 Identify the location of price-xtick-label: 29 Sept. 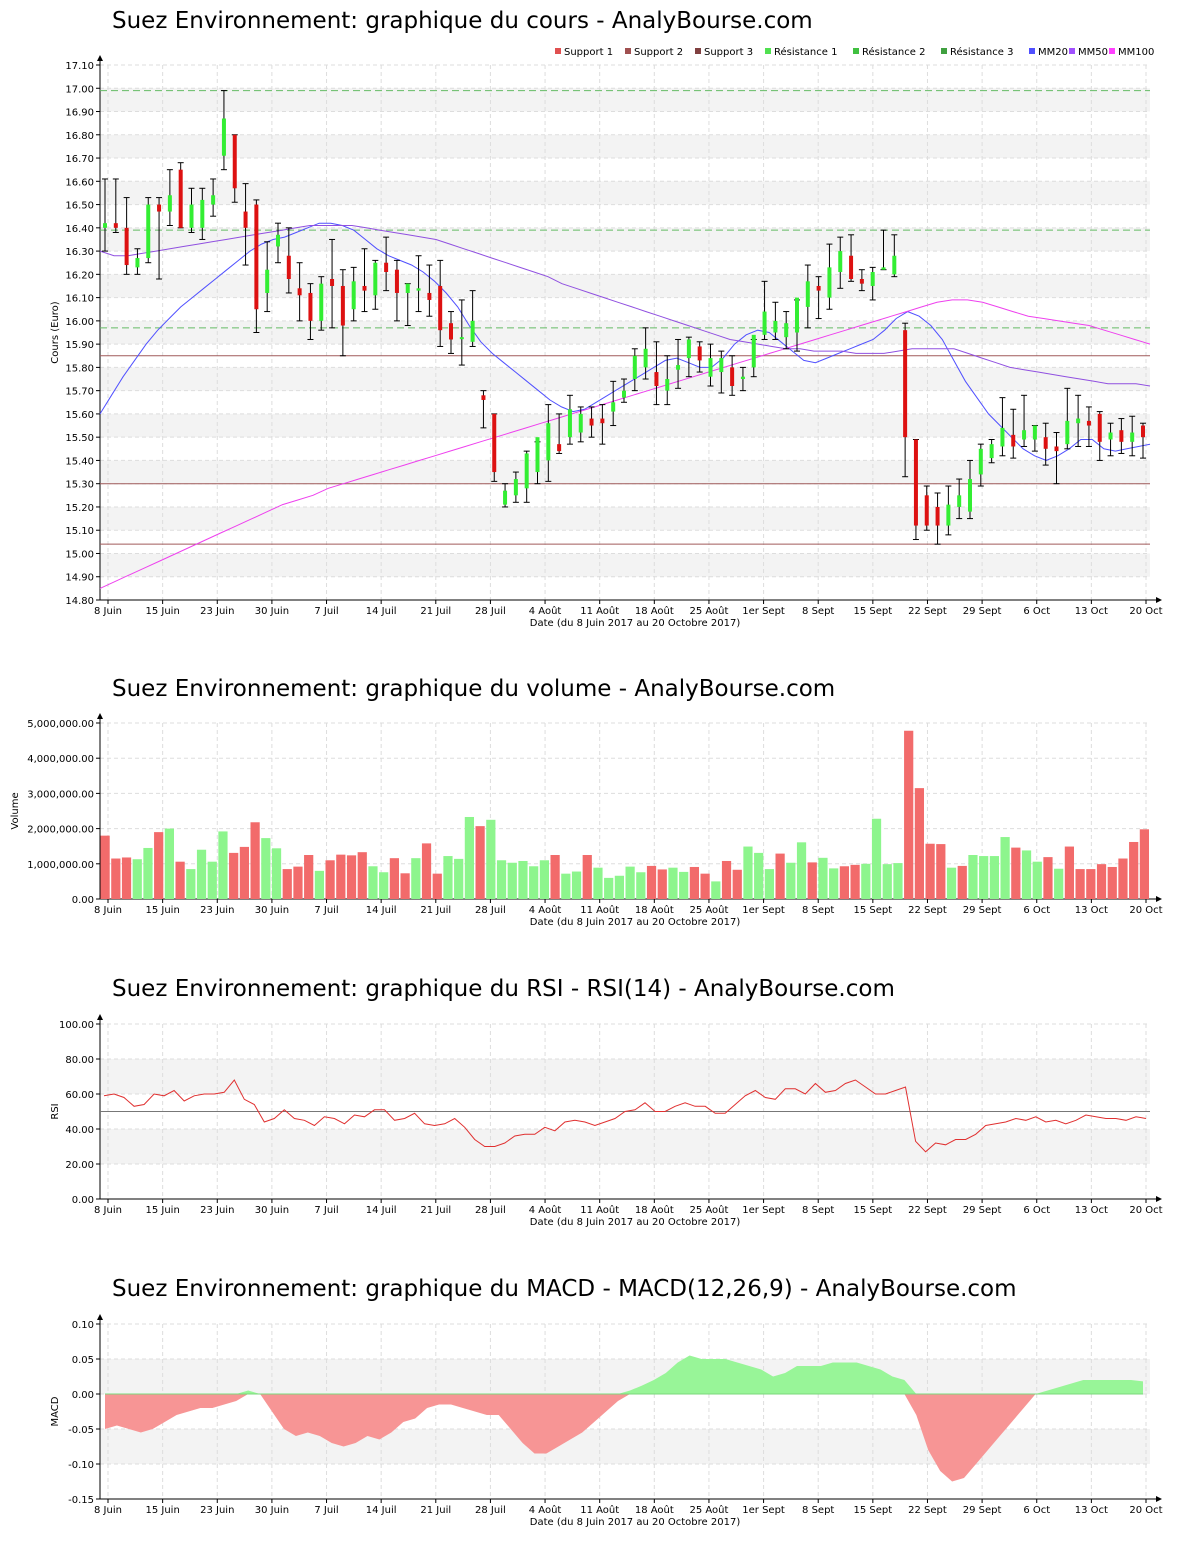
(982, 611).